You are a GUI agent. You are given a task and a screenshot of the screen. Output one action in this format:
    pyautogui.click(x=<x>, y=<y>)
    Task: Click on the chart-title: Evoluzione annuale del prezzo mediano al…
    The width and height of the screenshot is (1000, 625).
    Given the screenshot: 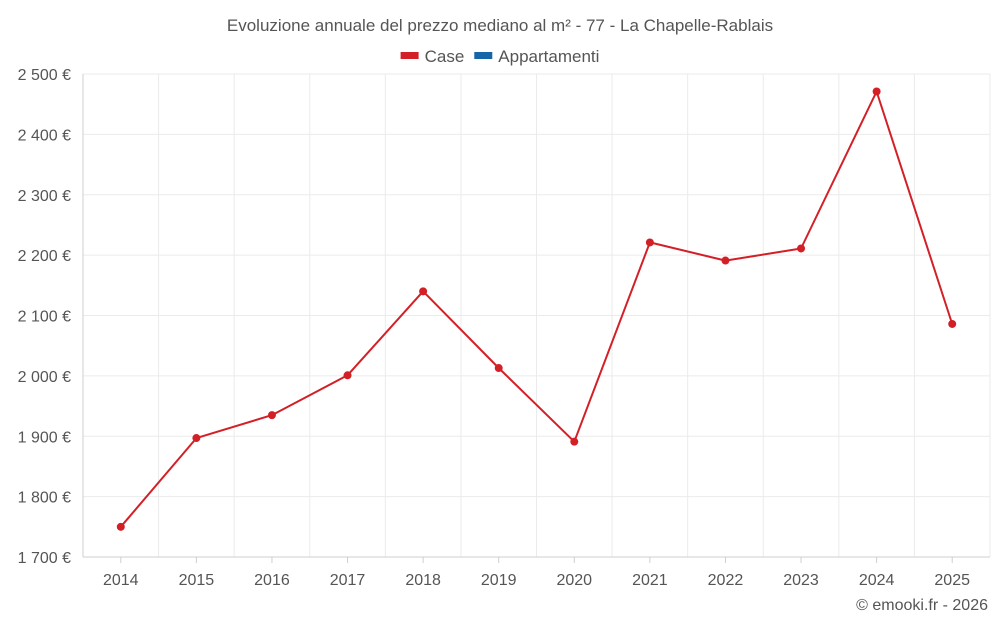 What is the action you would take?
    pyautogui.click(x=500, y=25)
    